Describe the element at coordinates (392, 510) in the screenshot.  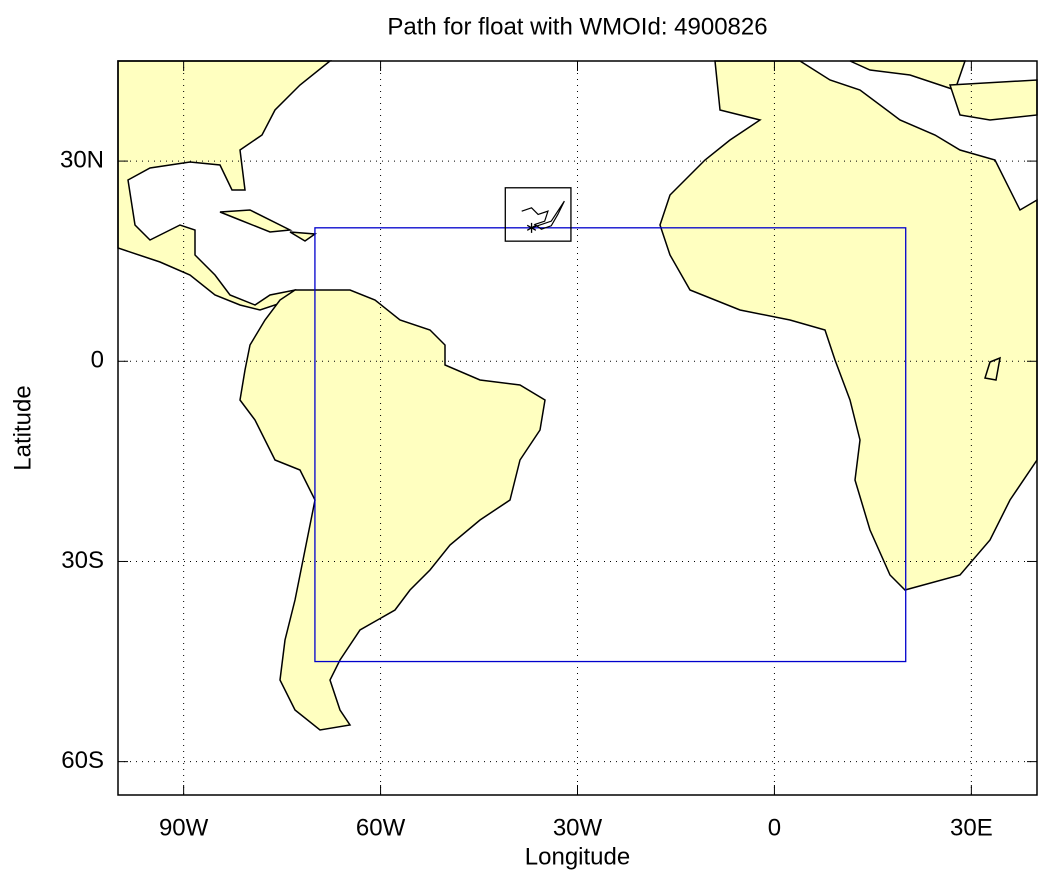
I see `south-america` at that location.